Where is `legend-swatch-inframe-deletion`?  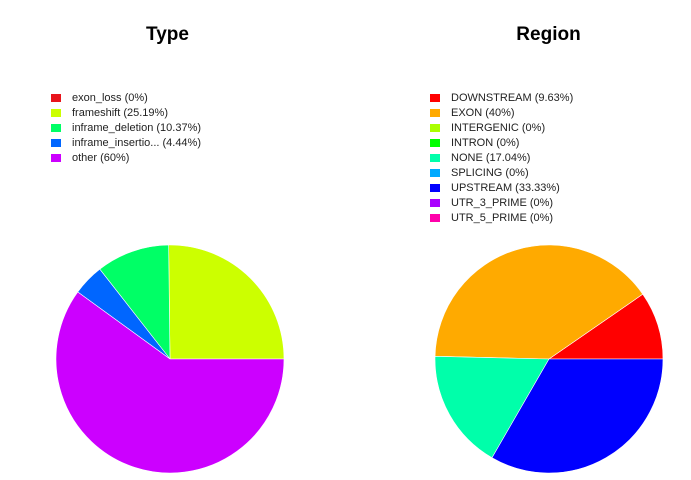 legend-swatch-inframe-deletion is located at coordinates (56, 127).